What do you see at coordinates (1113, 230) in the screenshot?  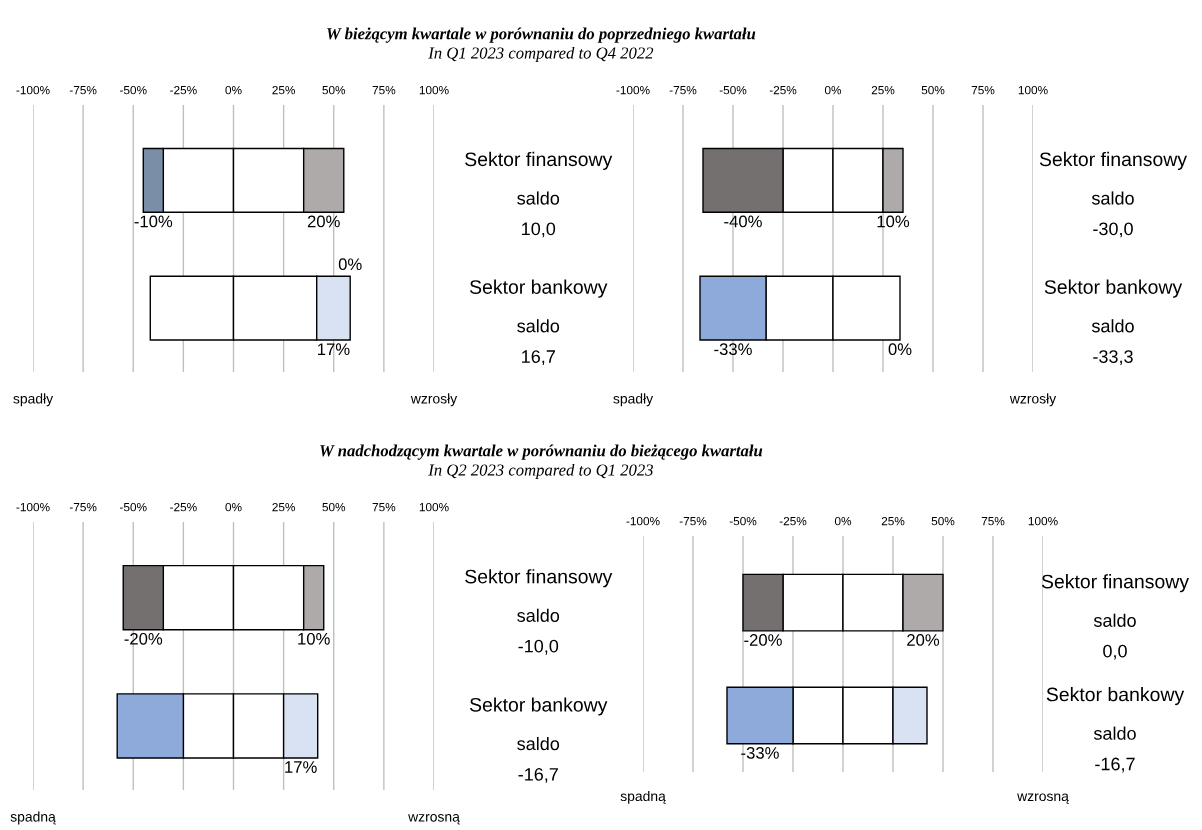 I see `text: -30,0` at bounding box center [1113, 230].